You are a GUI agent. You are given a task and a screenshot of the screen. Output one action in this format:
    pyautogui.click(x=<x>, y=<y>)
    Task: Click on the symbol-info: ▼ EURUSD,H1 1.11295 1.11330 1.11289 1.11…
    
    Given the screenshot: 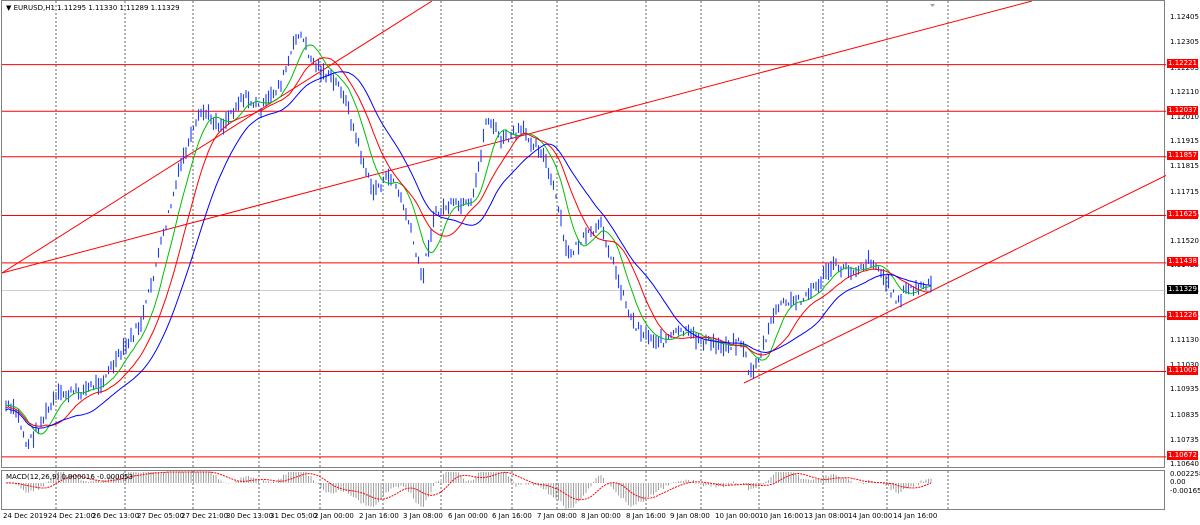 What is the action you would take?
    pyautogui.click(x=93, y=8)
    